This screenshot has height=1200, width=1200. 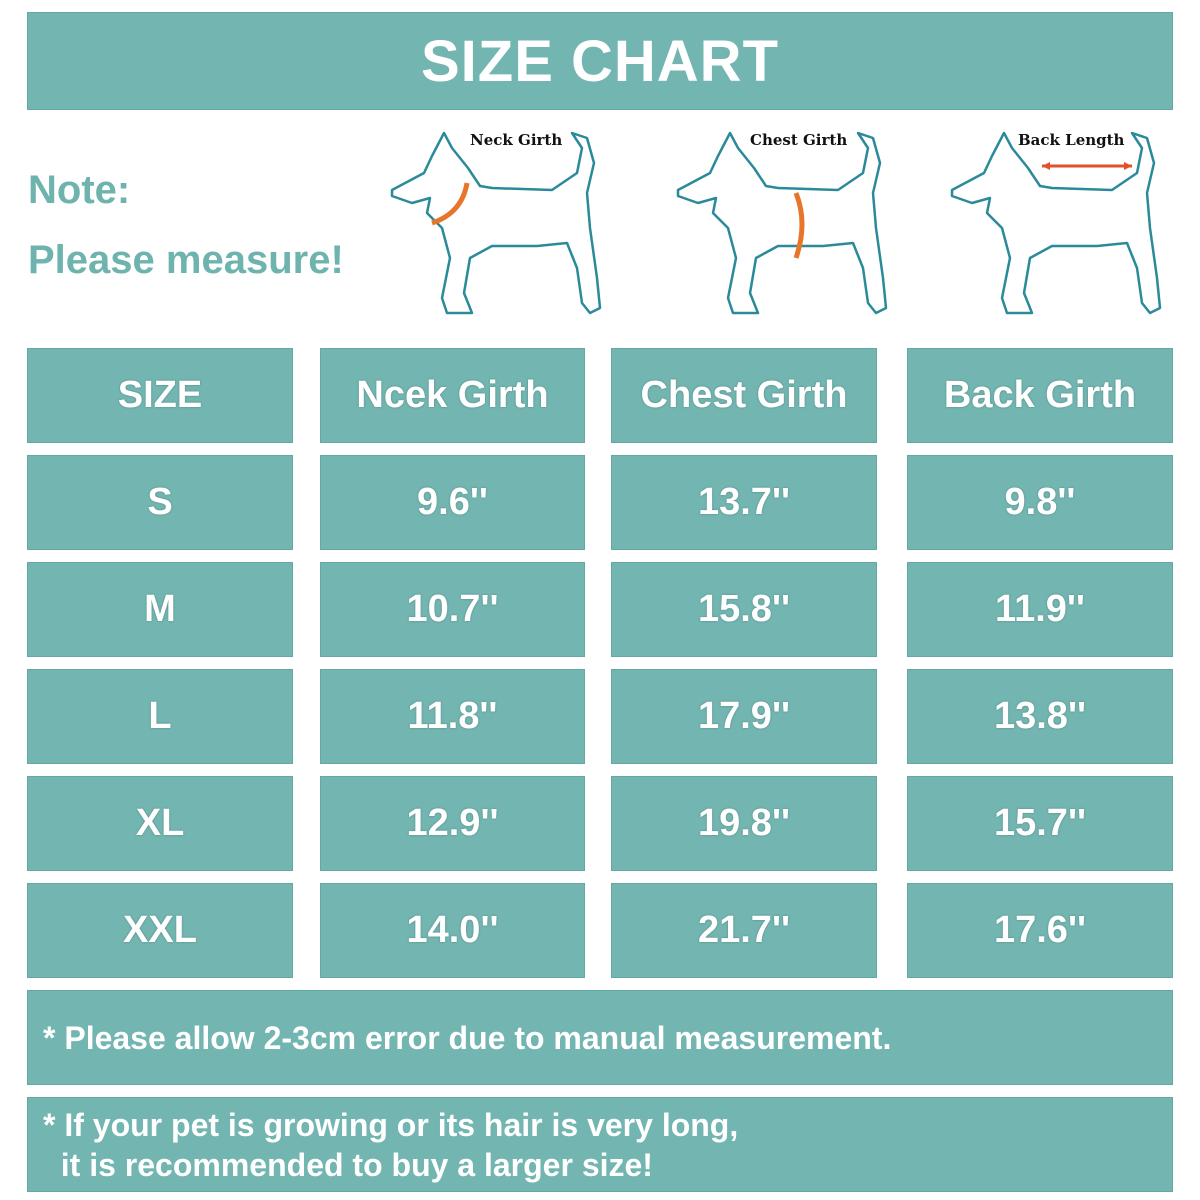 What do you see at coordinates (744, 823) in the screenshot?
I see `table-cell: 19.8''` at bounding box center [744, 823].